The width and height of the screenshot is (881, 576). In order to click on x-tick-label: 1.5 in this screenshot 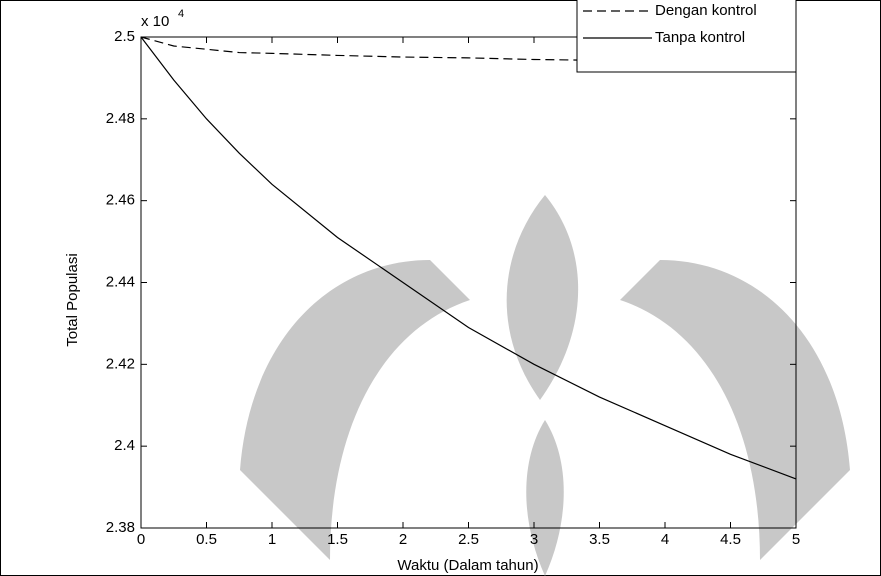, I will do `click(337, 539)`.